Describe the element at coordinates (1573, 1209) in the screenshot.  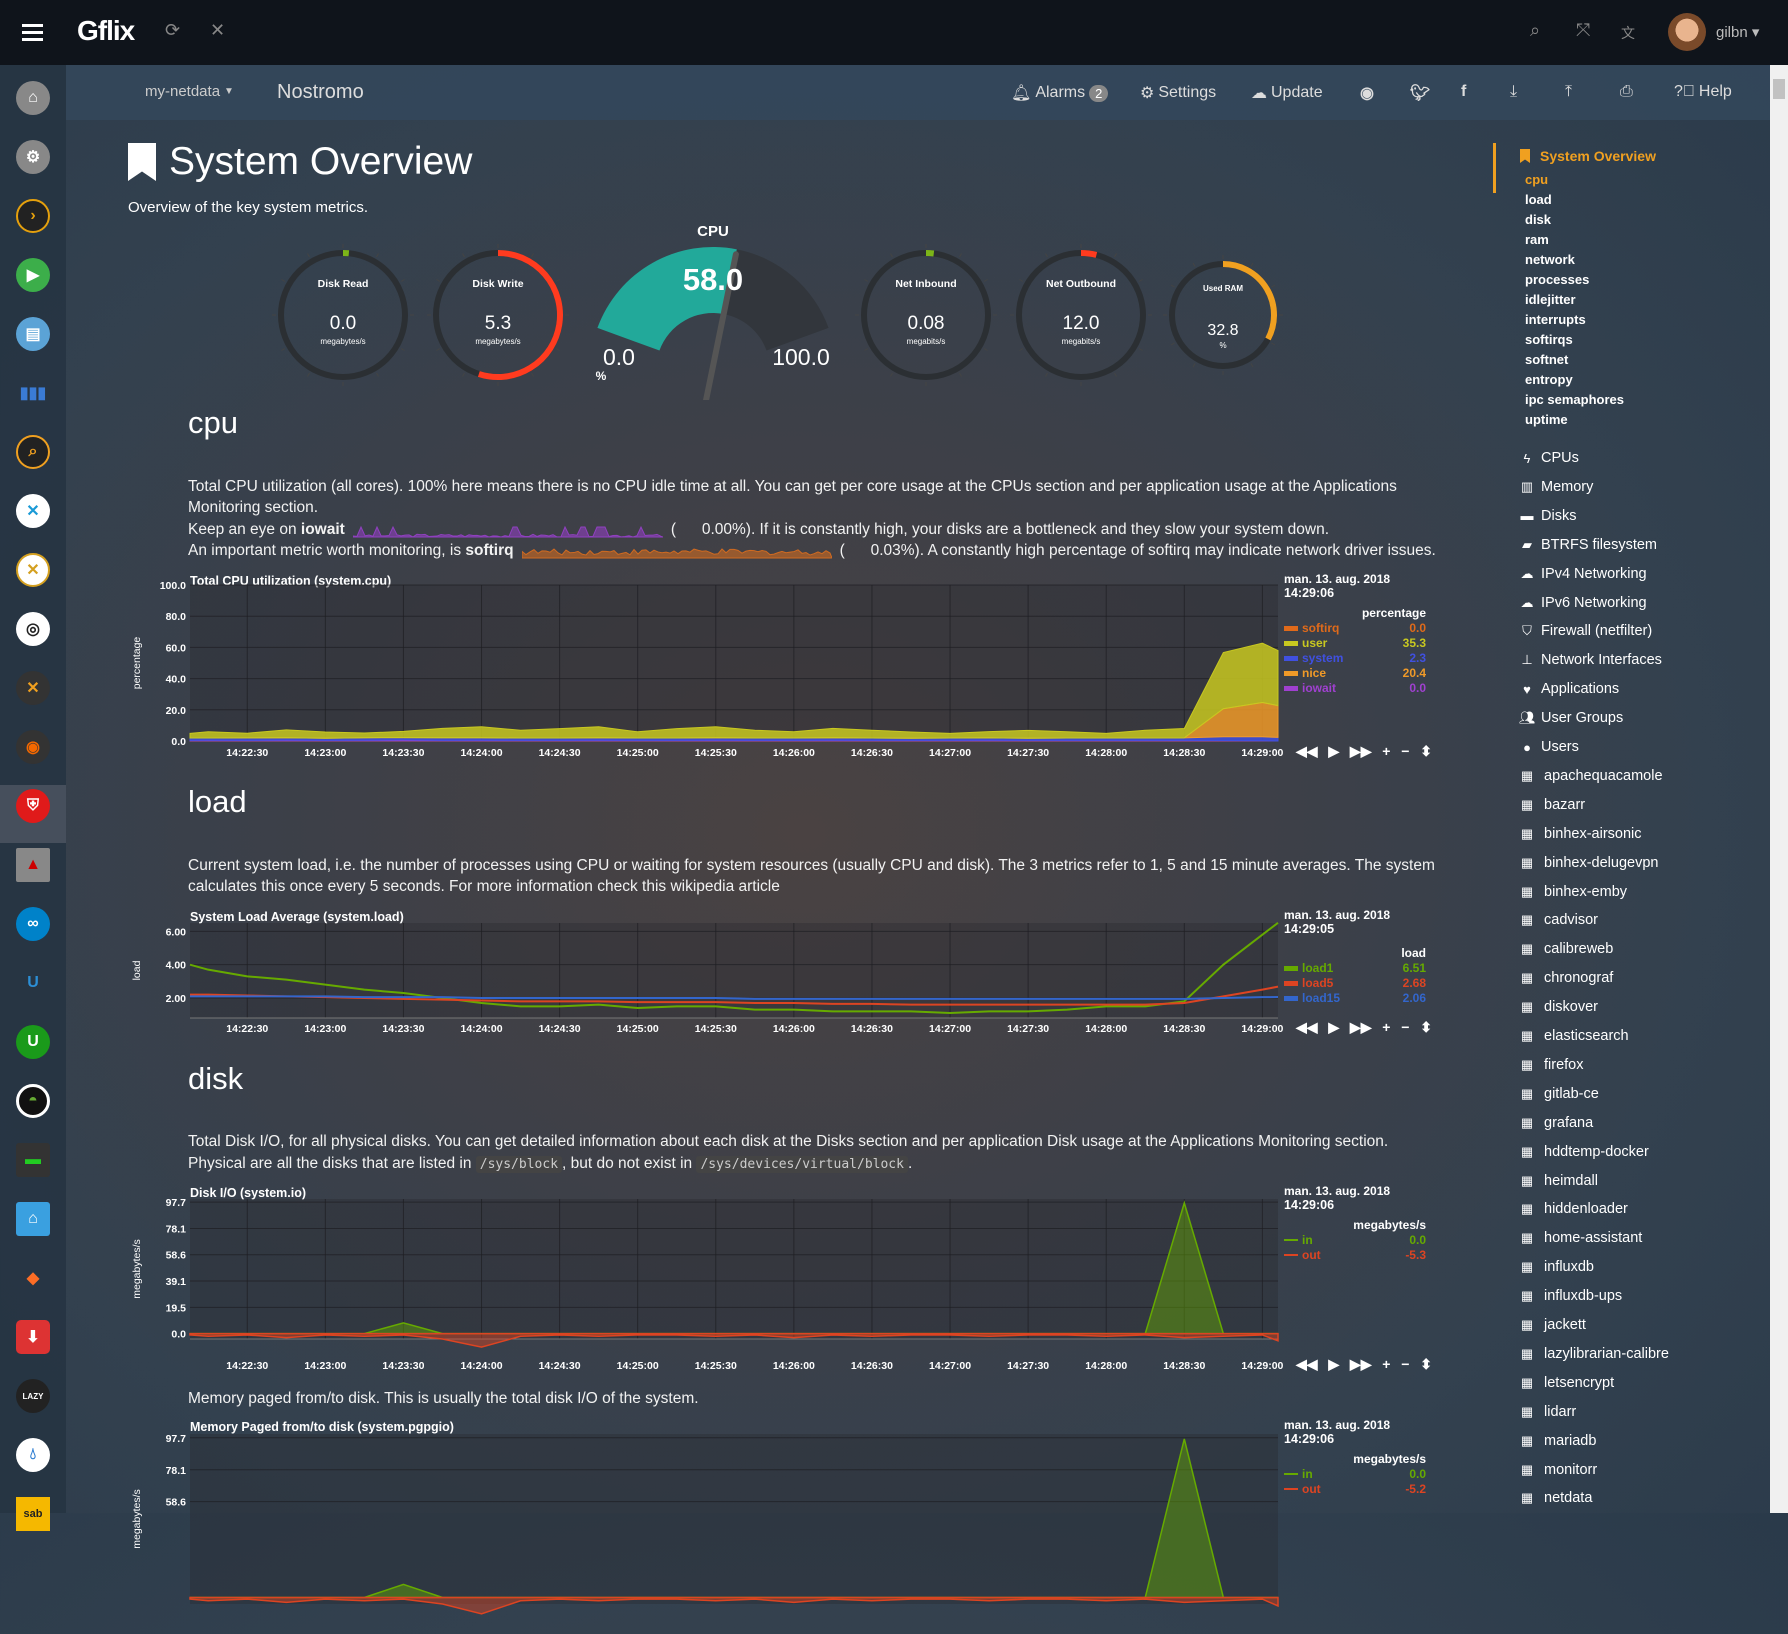
I see `rightnav-item-hiddenloader: ▦hiddenloader` at that location.